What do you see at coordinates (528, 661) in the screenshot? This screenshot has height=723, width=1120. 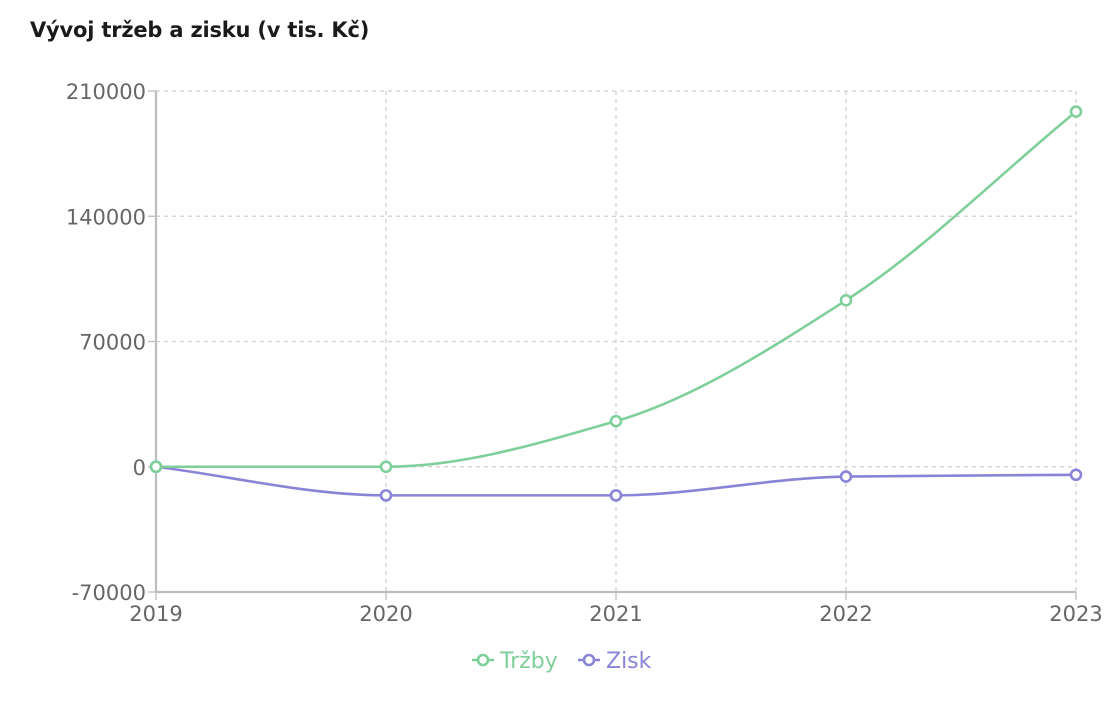 I see `legend-label: Tržby` at bounding box center [528, 661].